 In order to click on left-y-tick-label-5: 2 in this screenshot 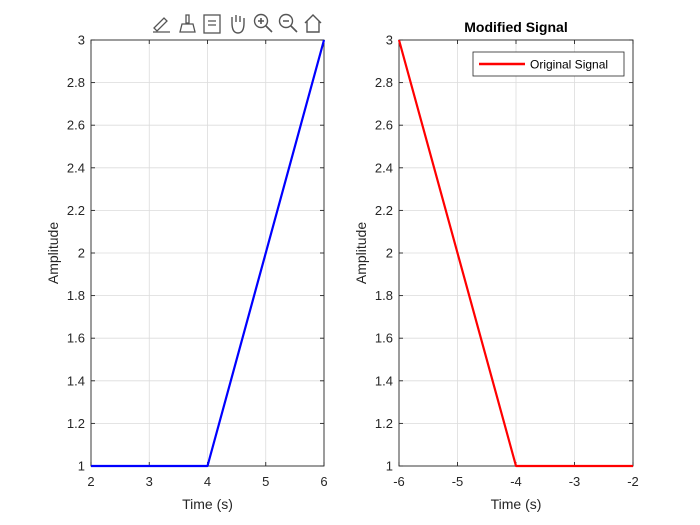, I will do `click(81, 253)`.